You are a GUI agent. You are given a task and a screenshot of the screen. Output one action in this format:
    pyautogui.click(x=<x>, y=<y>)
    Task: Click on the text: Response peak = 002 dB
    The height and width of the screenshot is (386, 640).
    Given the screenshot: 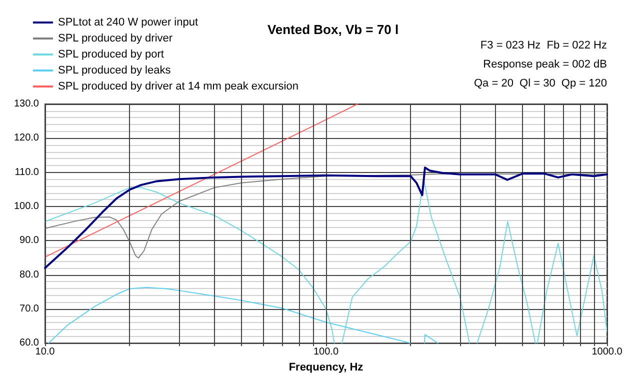 What is the action you would take?
    pyautogui.click(x=545, y=64)
    